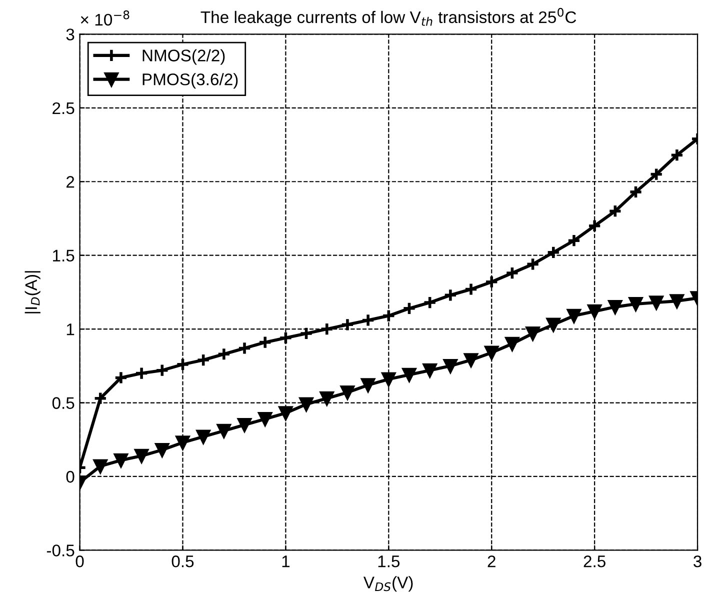 The width and height of the screenshot is (706, 600). Describe the element at coordinates (286, 562) in the screenshot. I see `x-tick-label: 1` at that location.